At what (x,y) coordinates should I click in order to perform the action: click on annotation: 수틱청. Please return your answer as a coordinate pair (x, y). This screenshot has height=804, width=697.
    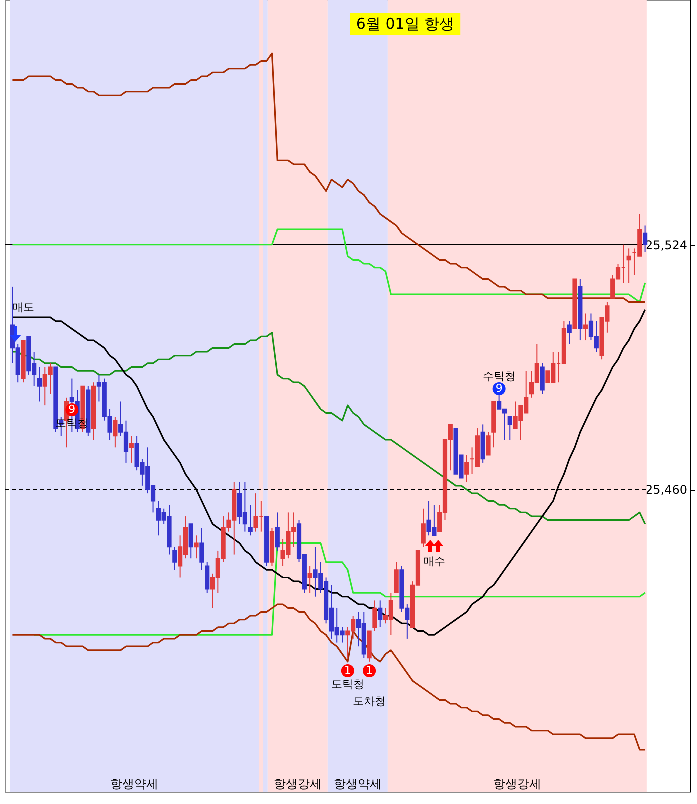
    Looking at the image, I should click on (499, 376).